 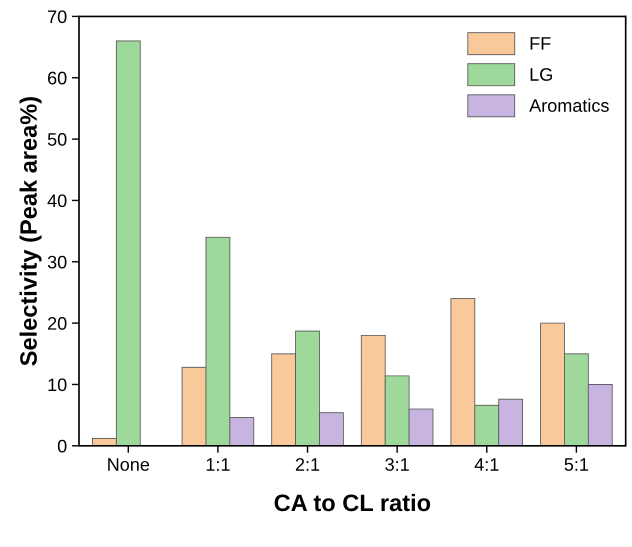 I want to click on x-tick-label: 3:1, so click(x=397, y=464).